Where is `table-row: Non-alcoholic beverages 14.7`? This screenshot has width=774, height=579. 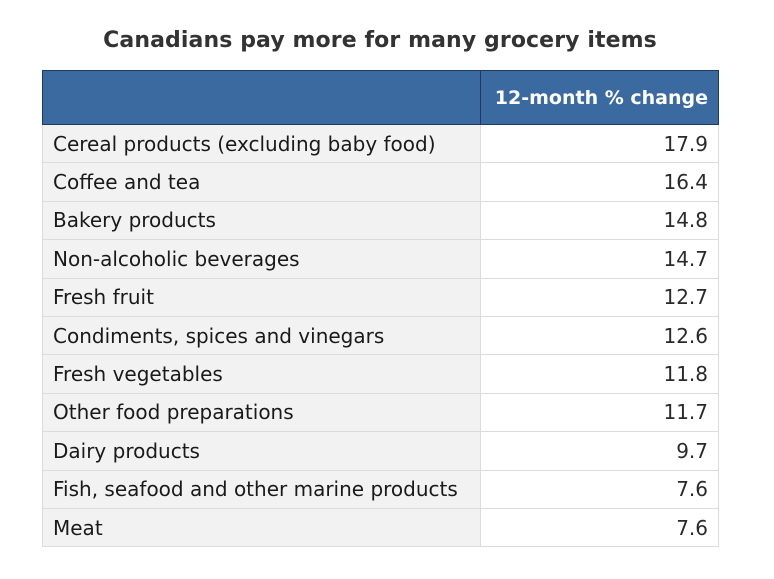
table-row: Non-alcoholic beverages 14.7 is located at coordinates (380, 259).